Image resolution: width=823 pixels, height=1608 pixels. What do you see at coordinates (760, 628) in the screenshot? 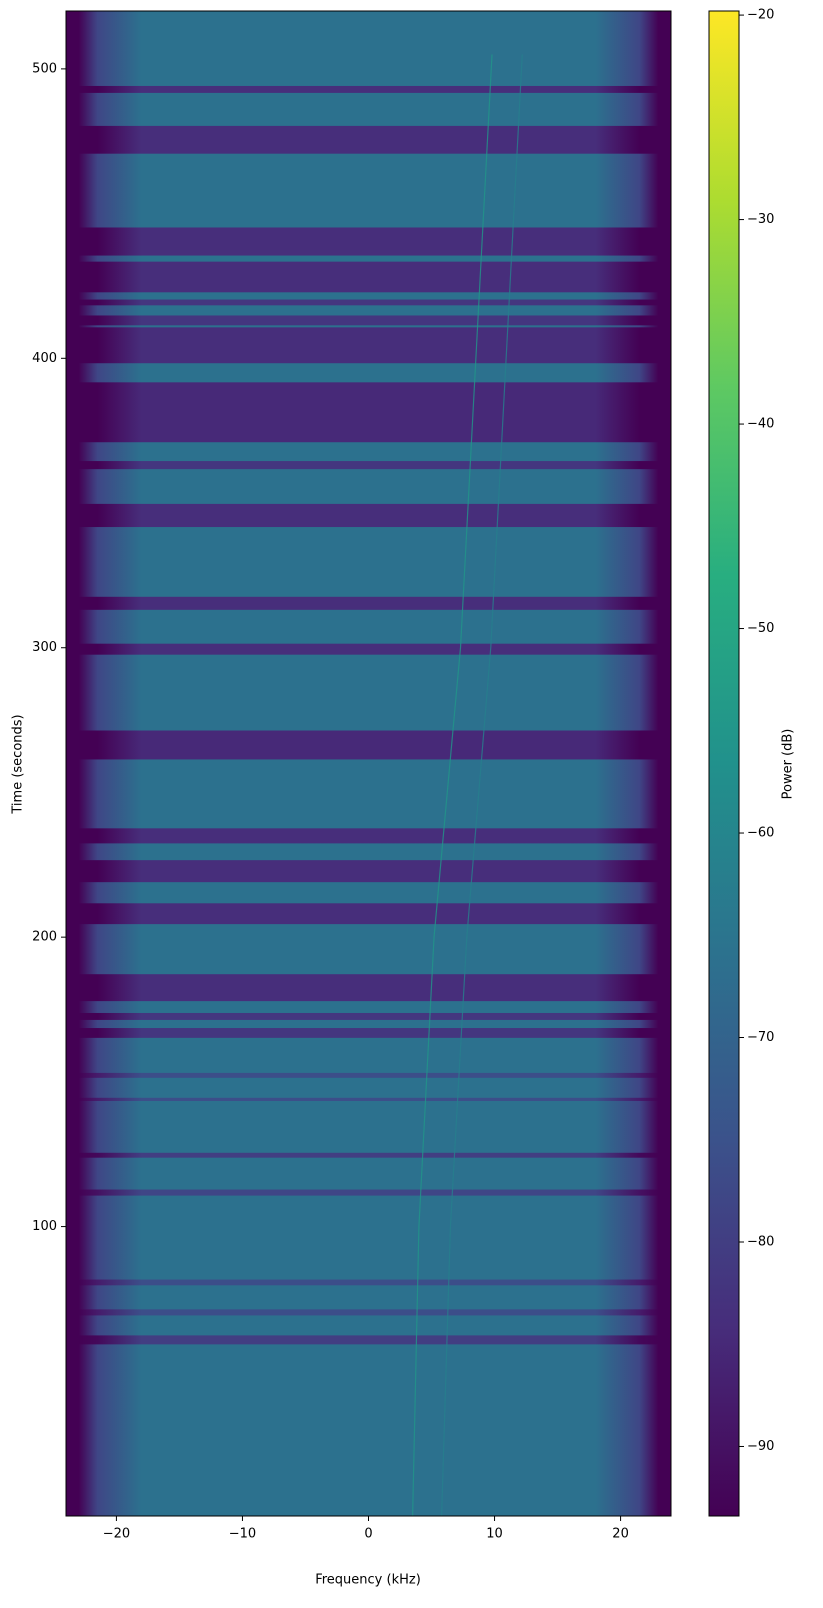
I see `colorbar-tick-label: −50` at bounding box center [760, 628].